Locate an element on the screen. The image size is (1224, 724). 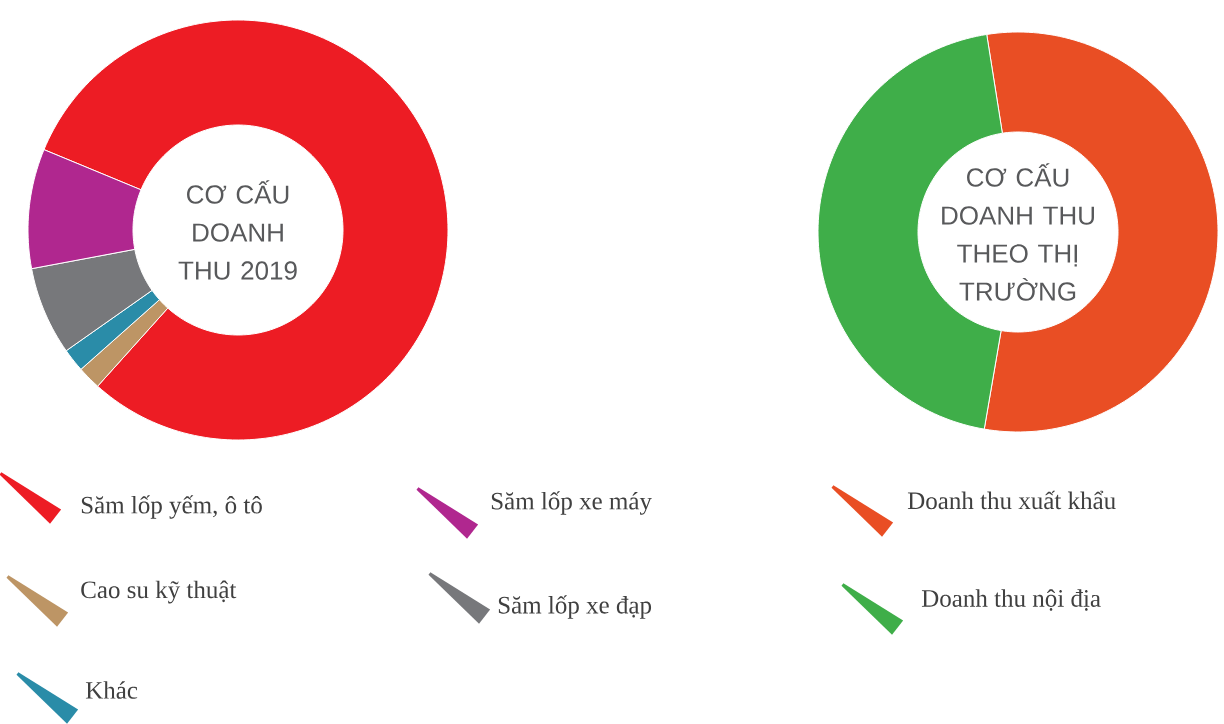
legend-label: Khác is located at coordinates (111, 690).